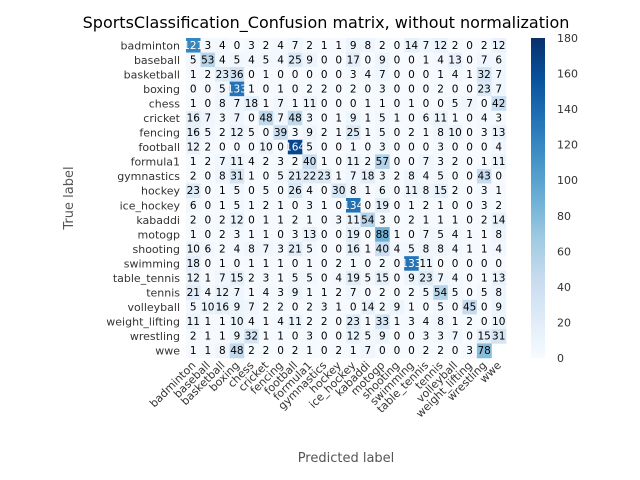 This screenshot has width=640, height=480. What do you see at coordinates (158, 220) in the screenshot?
I see `y-tick-label: kabaddi` at bounding box center [158, 220].